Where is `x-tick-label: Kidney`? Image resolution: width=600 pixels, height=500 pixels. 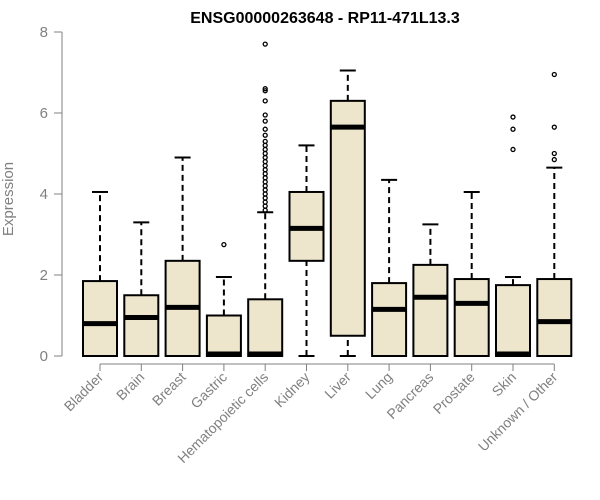 x-tick-label: Kidney is located at coordinates (292, 390).